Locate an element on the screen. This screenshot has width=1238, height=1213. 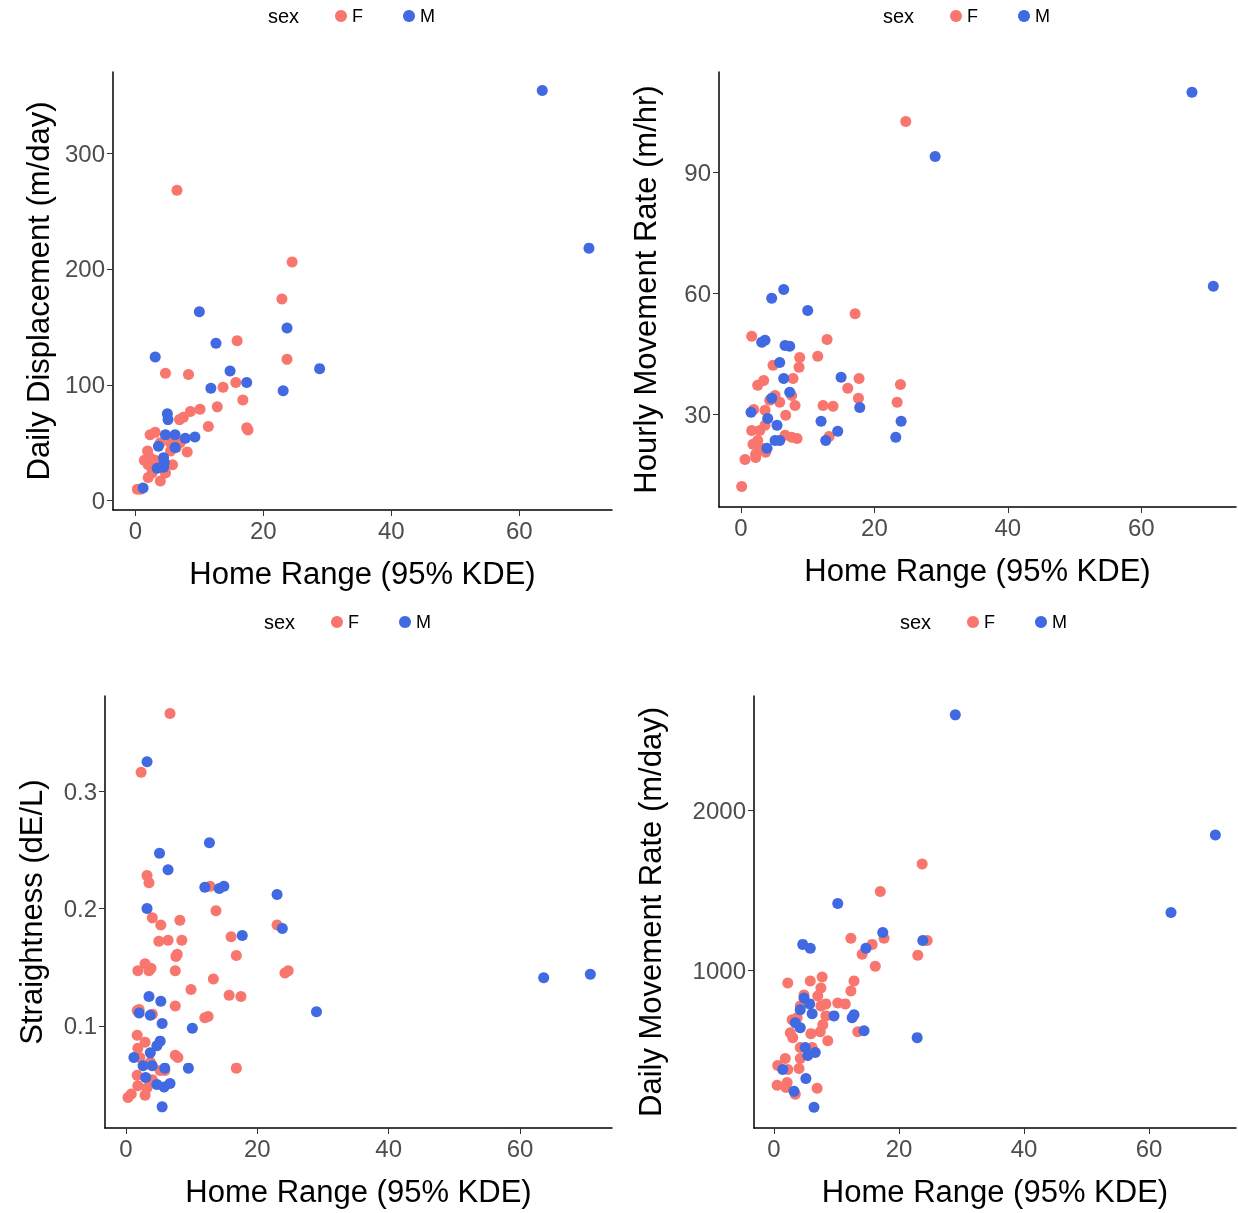
y-tick-label: 200 is located at coordinates (84, 269).